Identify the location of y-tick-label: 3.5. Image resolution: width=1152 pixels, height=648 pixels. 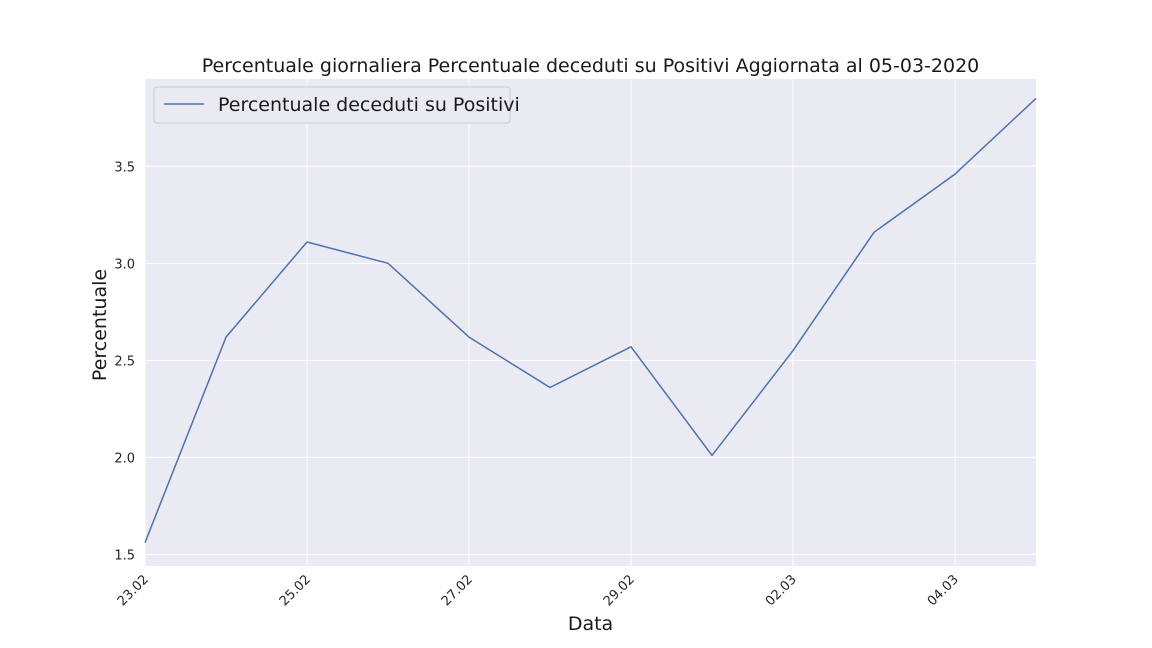
(124, 167).